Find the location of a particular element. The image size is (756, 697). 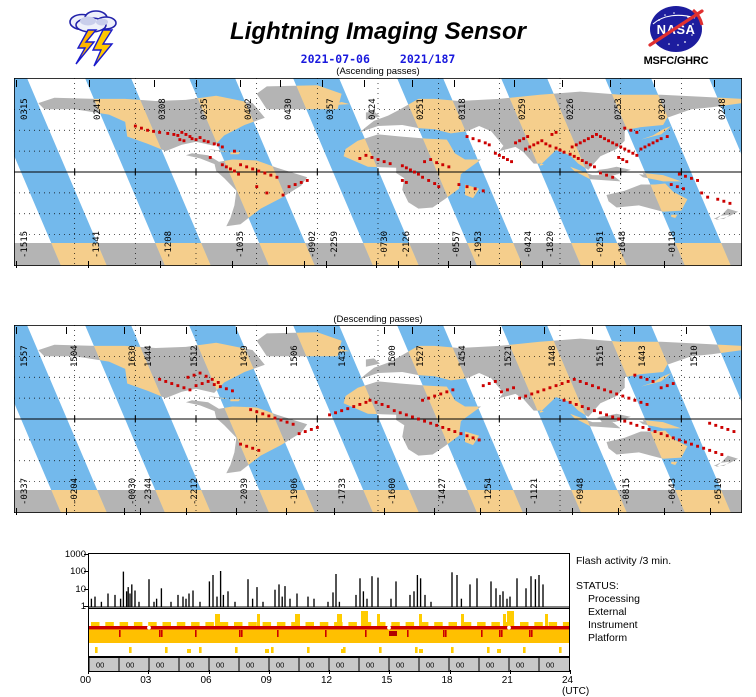

orbit-time-label: -2259 is located at coordinates (335, 244).